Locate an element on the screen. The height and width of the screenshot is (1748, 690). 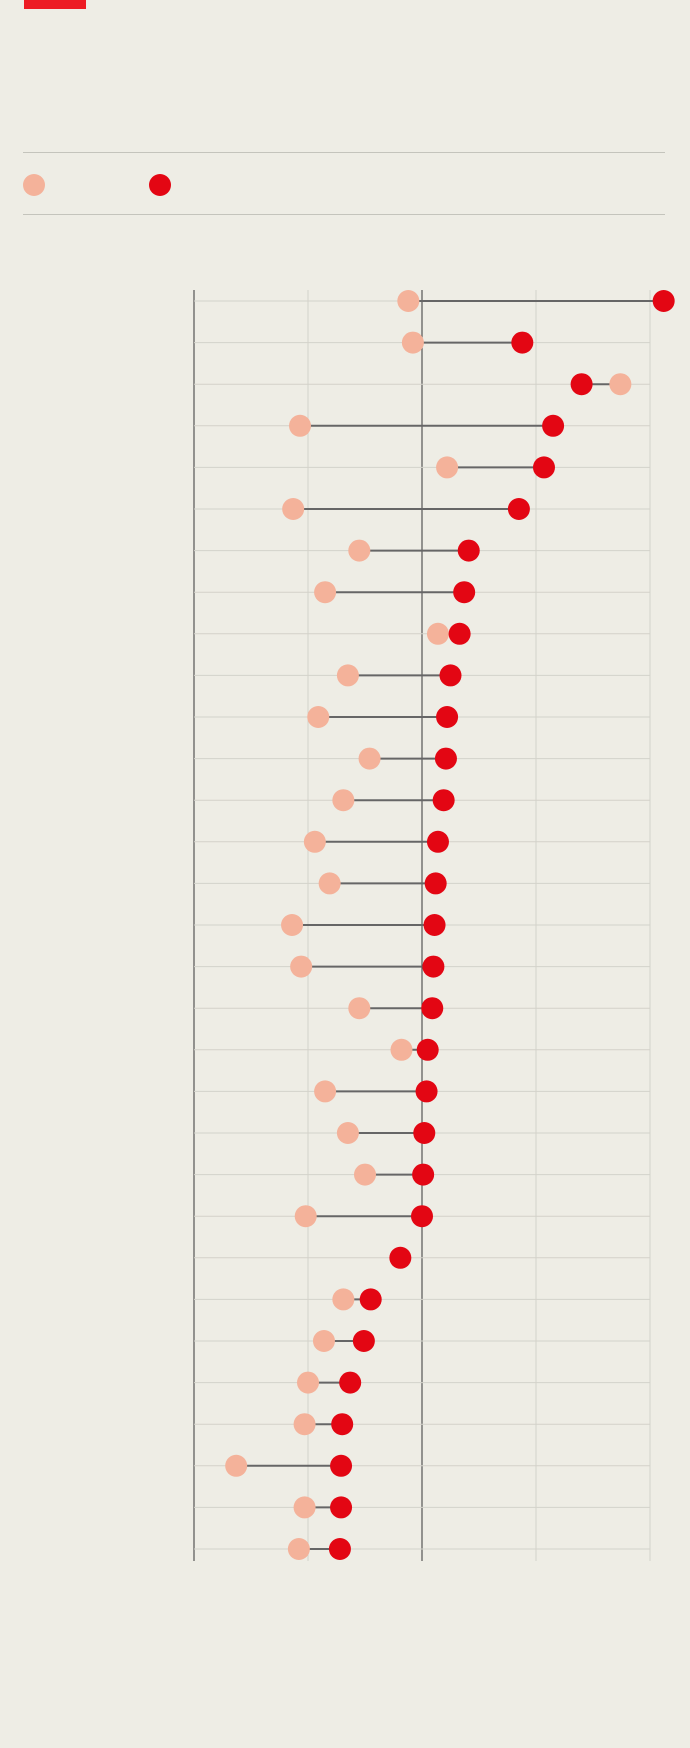
legend-bottom-rule is located at coordinates (344, 214).